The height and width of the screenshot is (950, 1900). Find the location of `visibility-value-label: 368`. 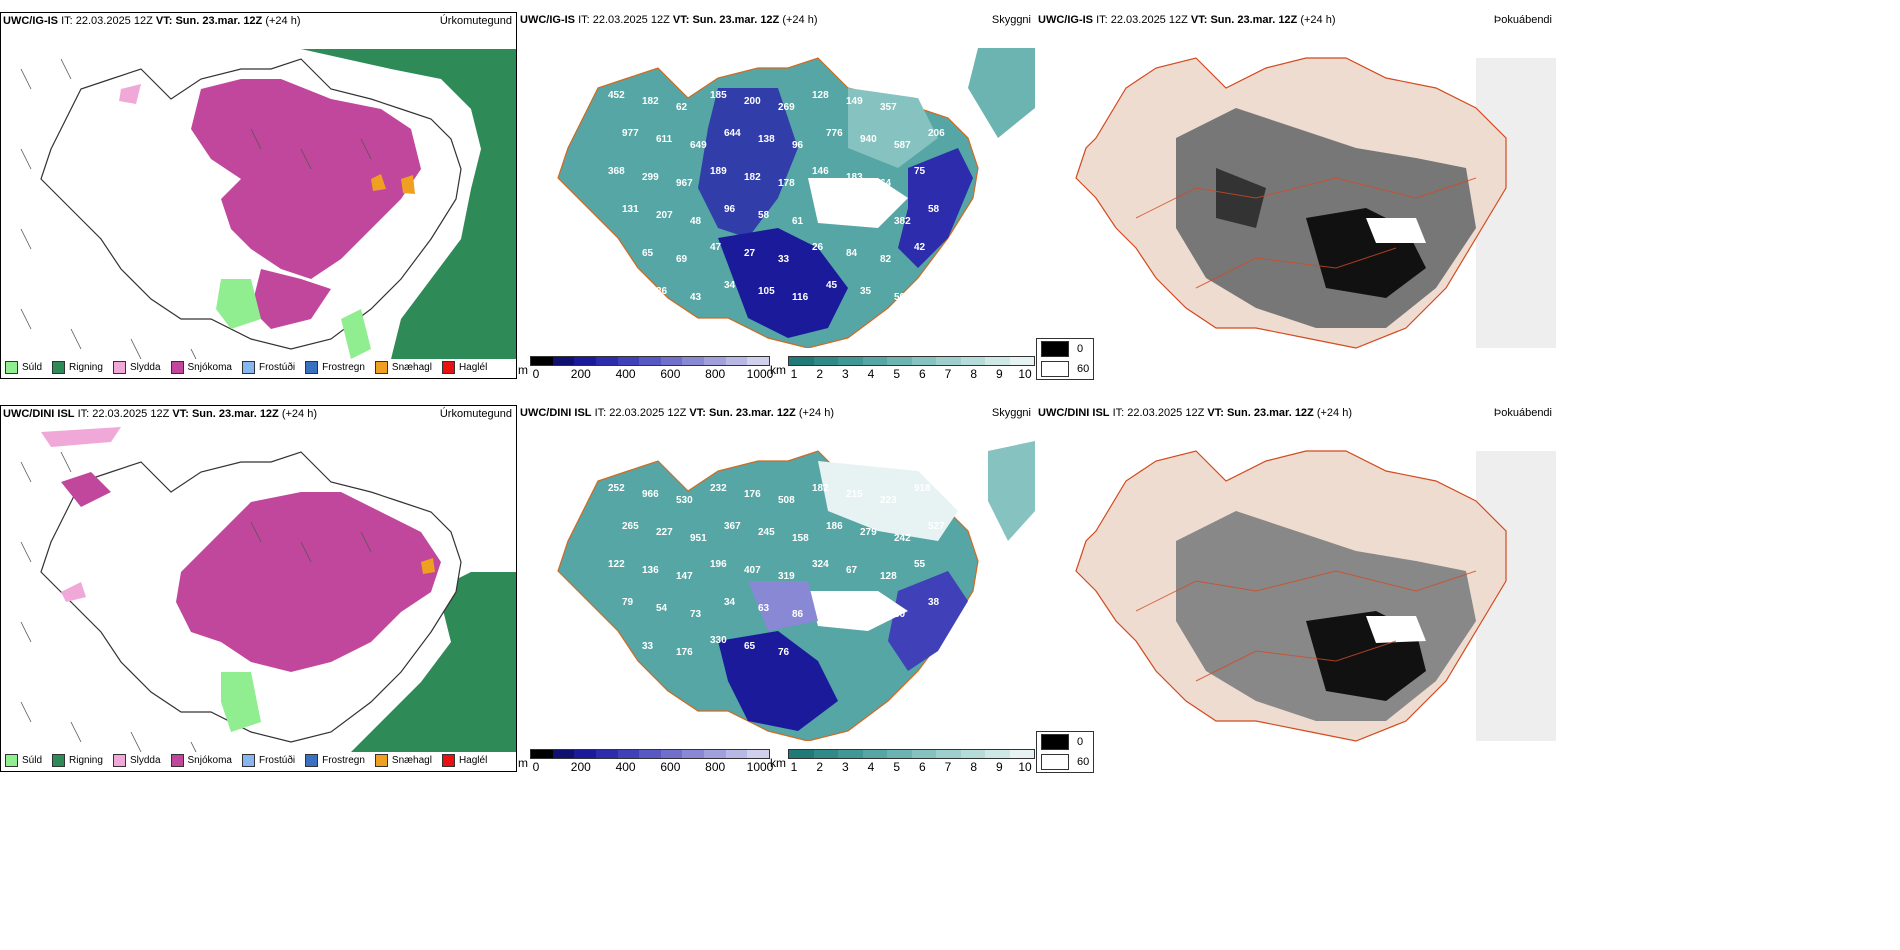

visibility-value-label: 368 is located at coordinates (616, 171).